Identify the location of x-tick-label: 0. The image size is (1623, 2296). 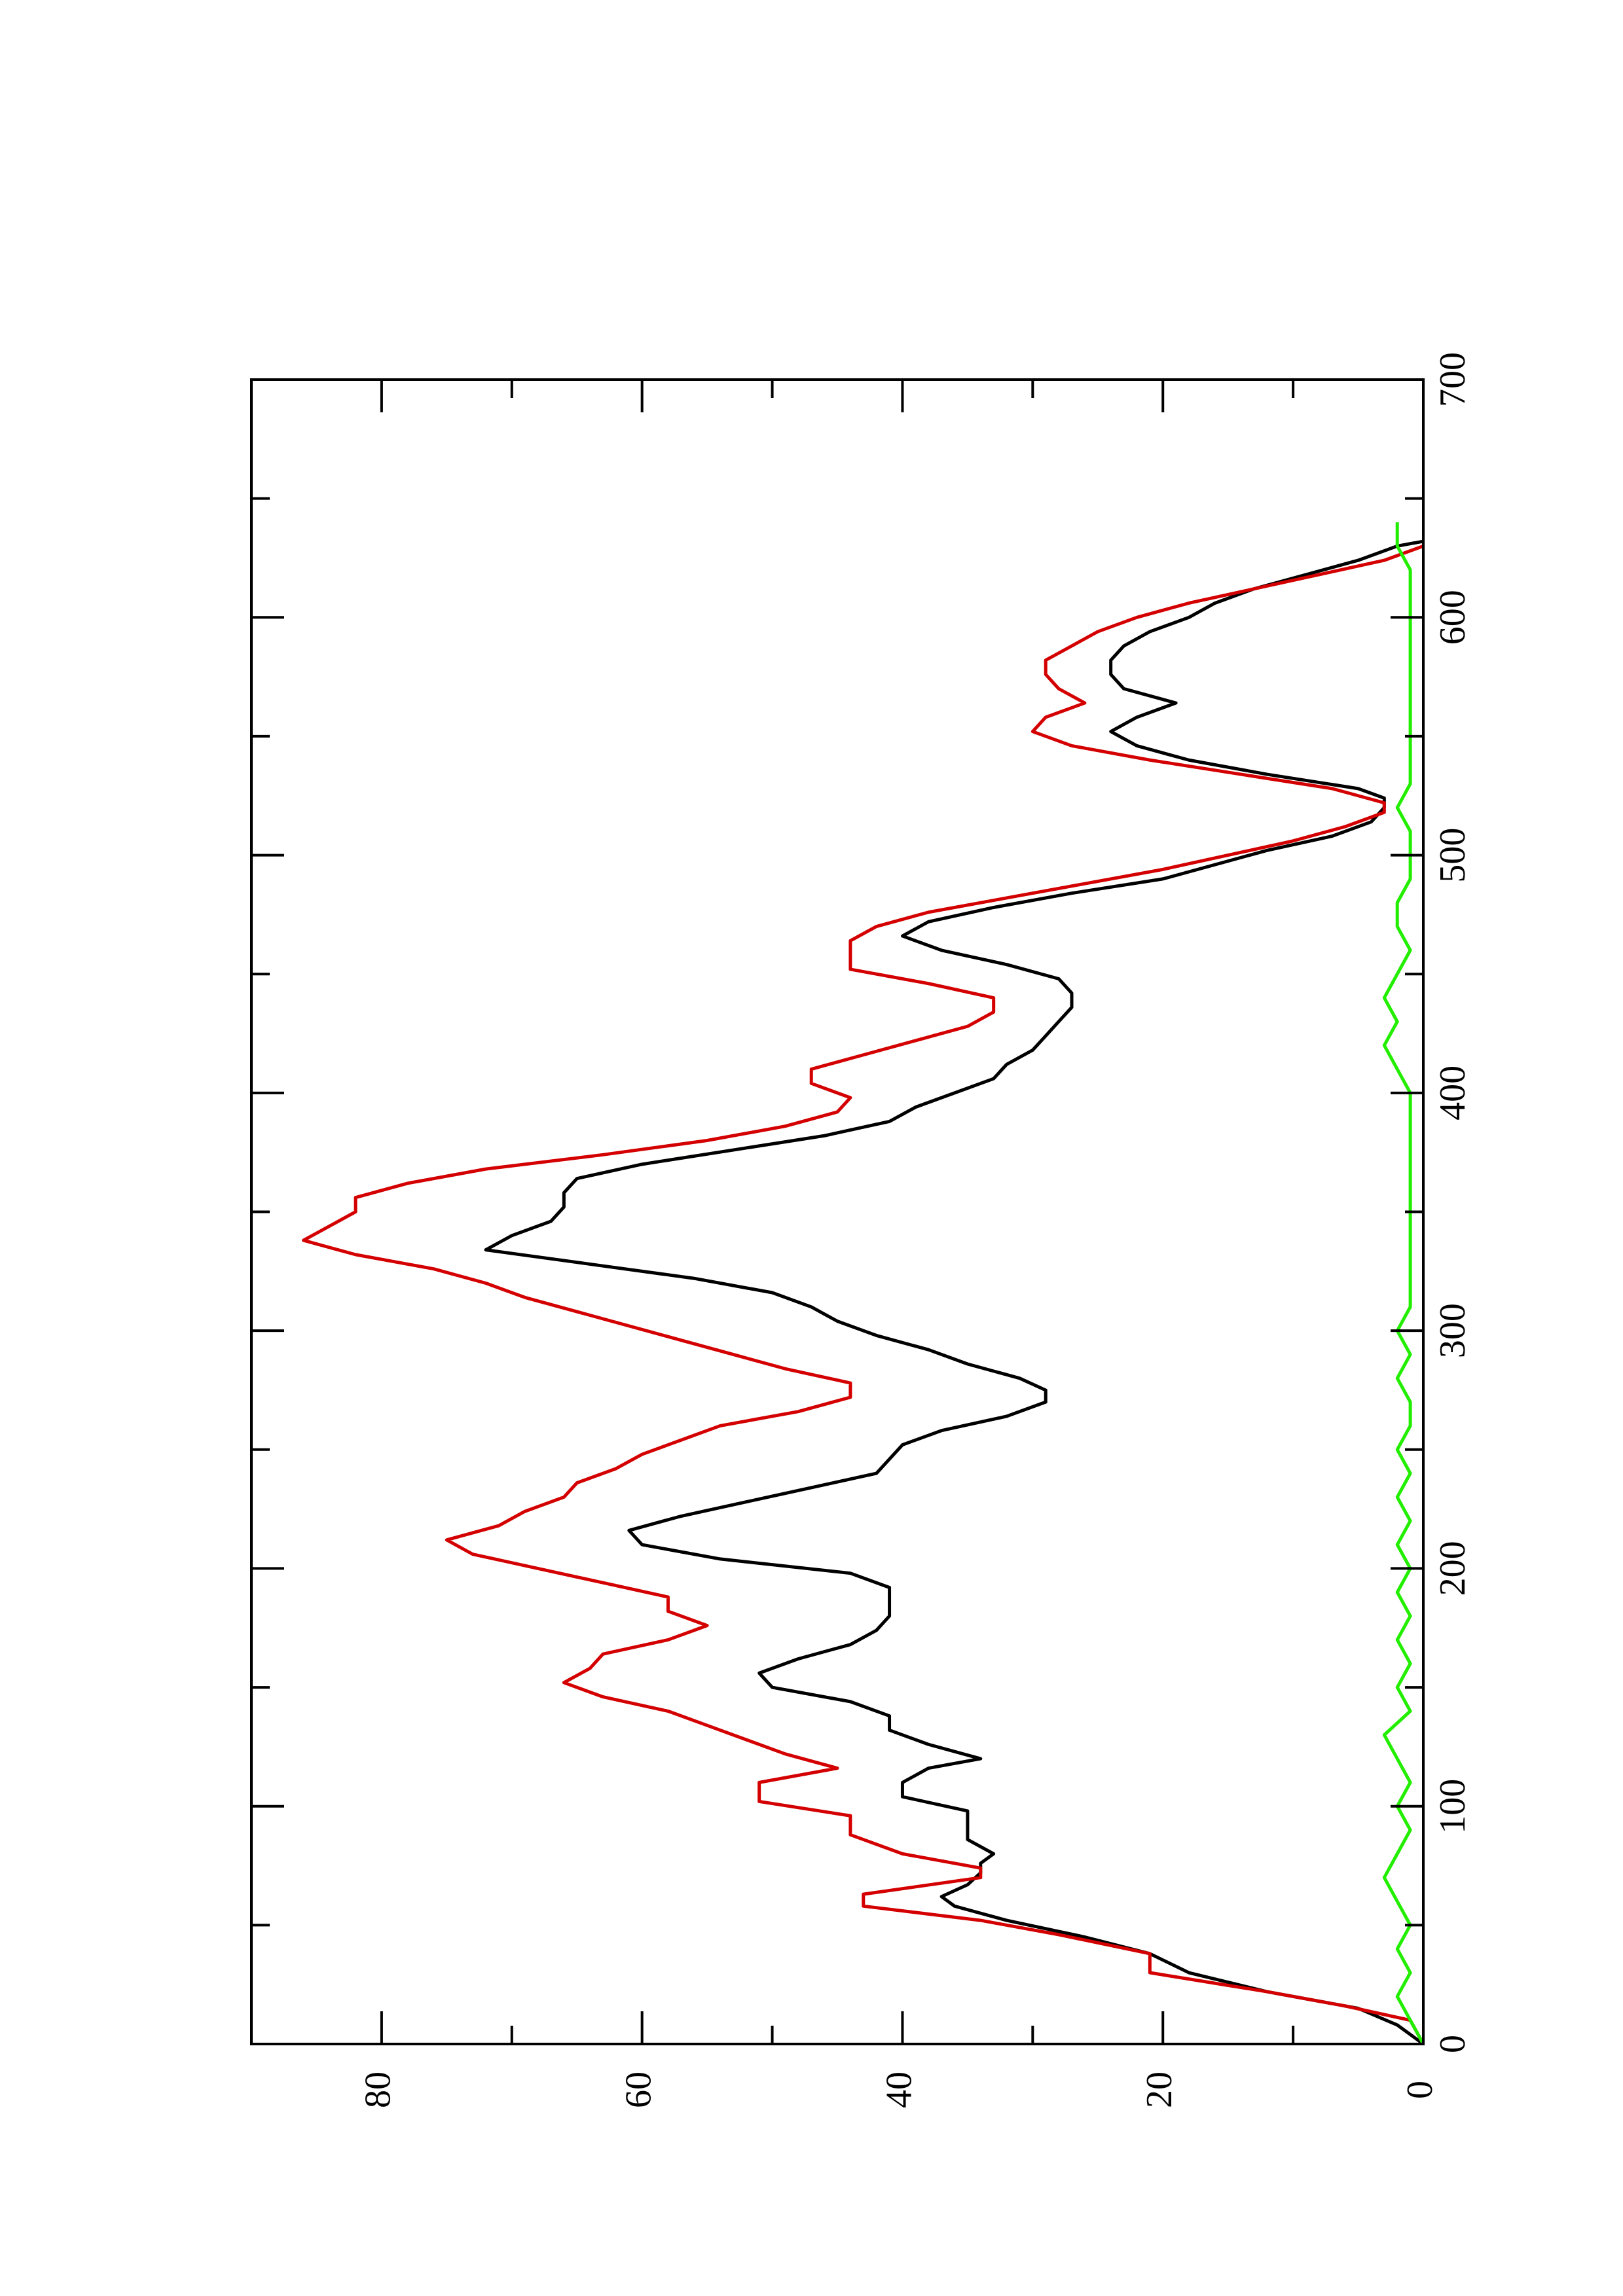
(1452, 2044).